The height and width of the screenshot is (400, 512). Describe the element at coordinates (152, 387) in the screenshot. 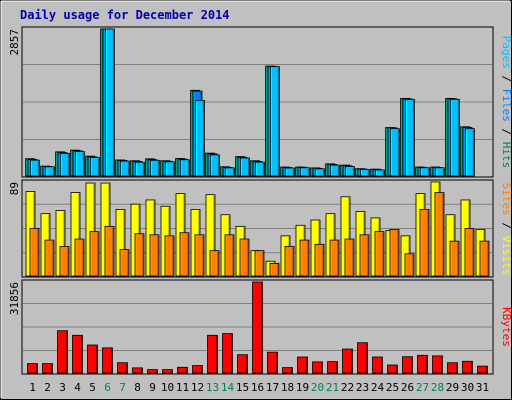

I see `x-tick-label: 9` at that location.